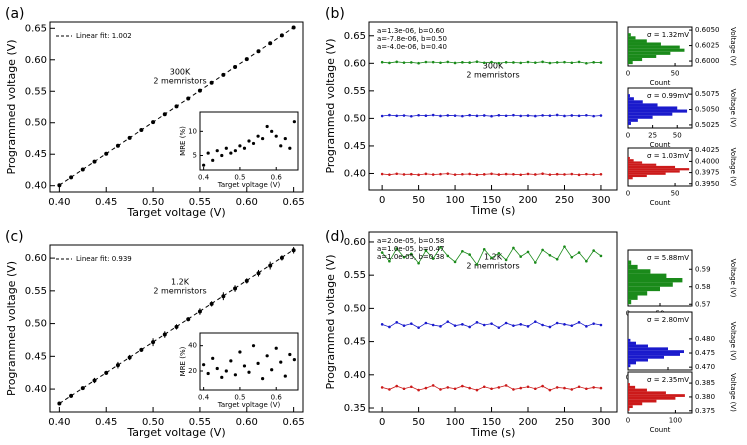 Image resolution: width=747 pixels, height=445 pixels. I want to click on sigma-label: σ = 1.32mV, so click(668, 35).